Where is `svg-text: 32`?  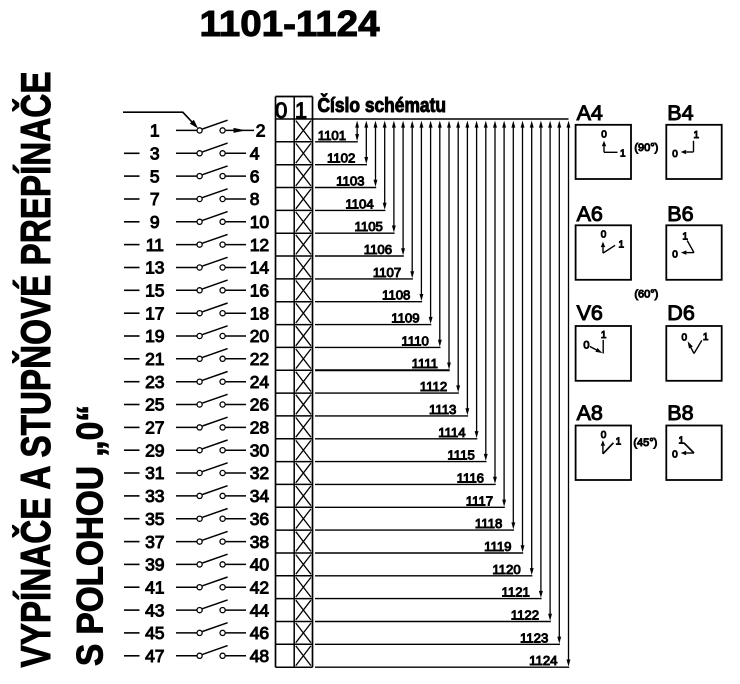
svg-text: 32 is located at coordinates (259, 473).